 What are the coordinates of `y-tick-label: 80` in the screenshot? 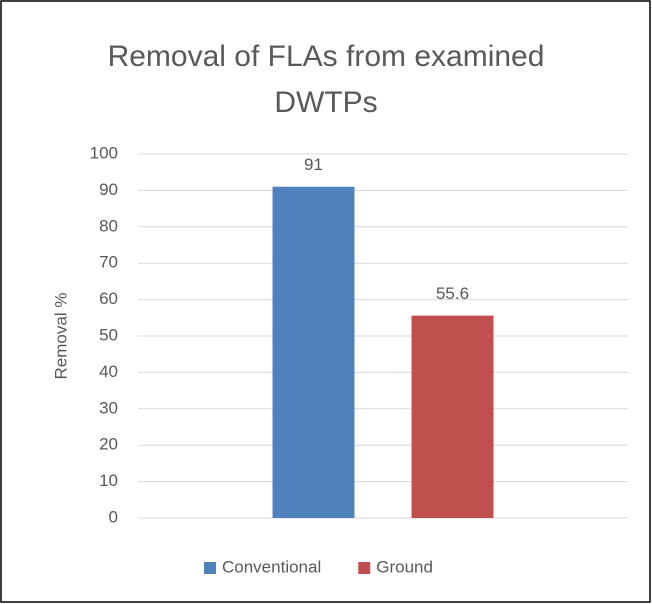 It's located at (108, 225).